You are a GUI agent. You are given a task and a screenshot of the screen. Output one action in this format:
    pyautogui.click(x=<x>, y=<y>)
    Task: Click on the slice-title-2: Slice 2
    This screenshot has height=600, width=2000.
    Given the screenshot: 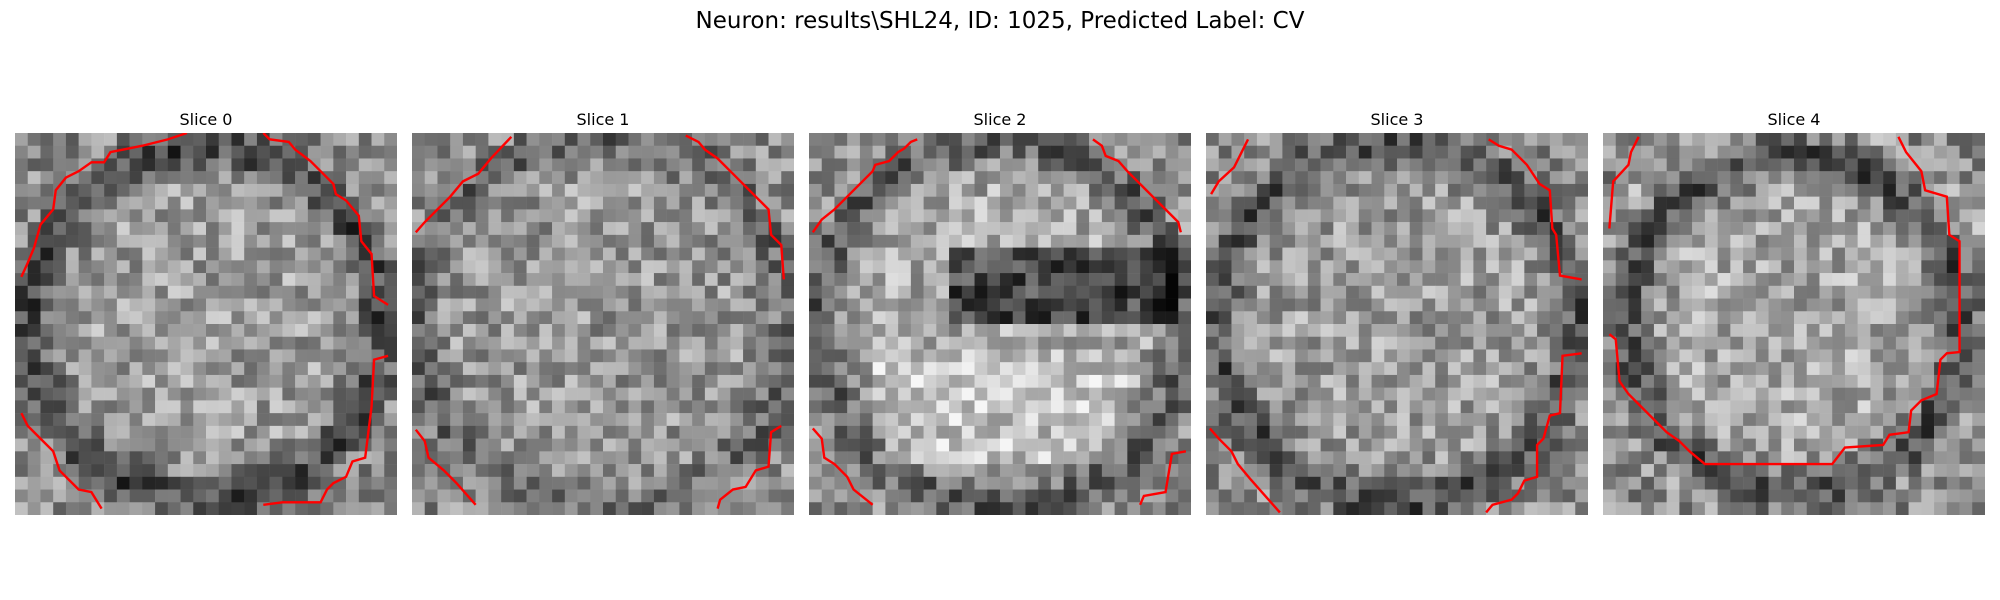 What is the action you would take?
    pyautogui.click(x=1000, y=119)
    